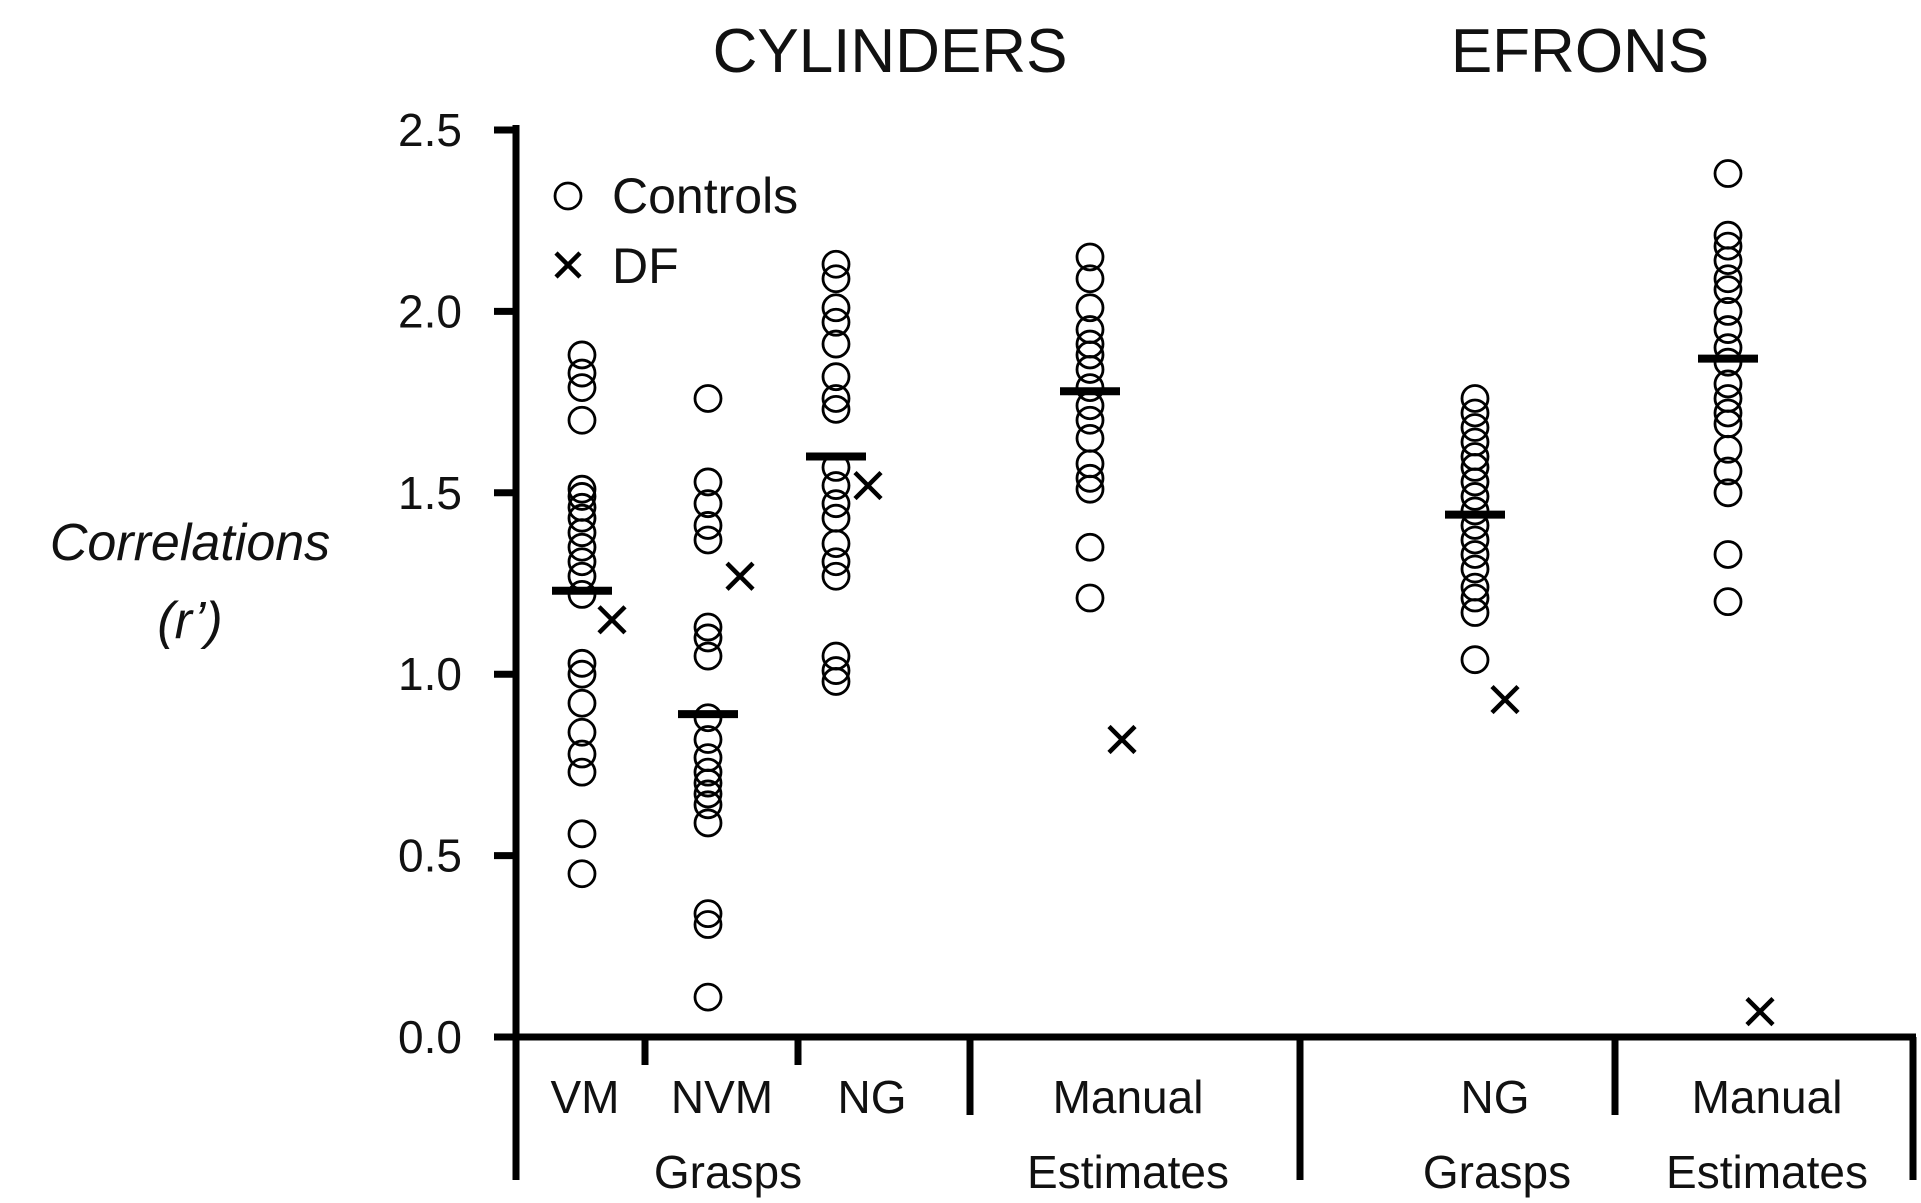 The height and width of the screenshot is (1203, 1921). Describe the element at coordinates (457, 583) in the screenshot. I see `y-ticks: 0.0 0.5 1.0 1.5 2.0 2.5` at that location.